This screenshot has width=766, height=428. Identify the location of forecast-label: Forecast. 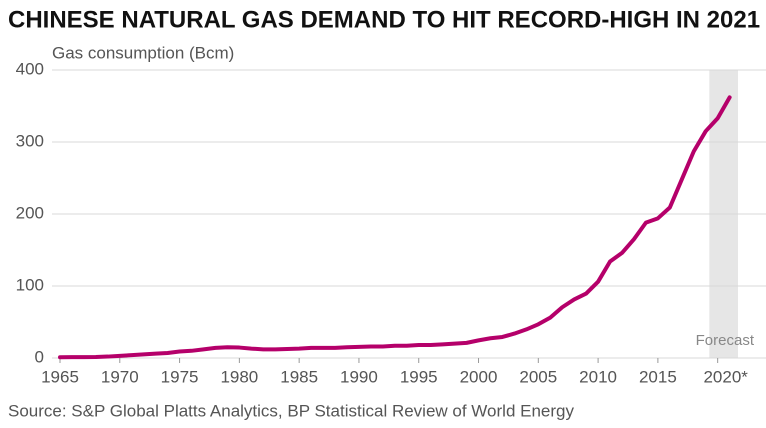
(725, 340).